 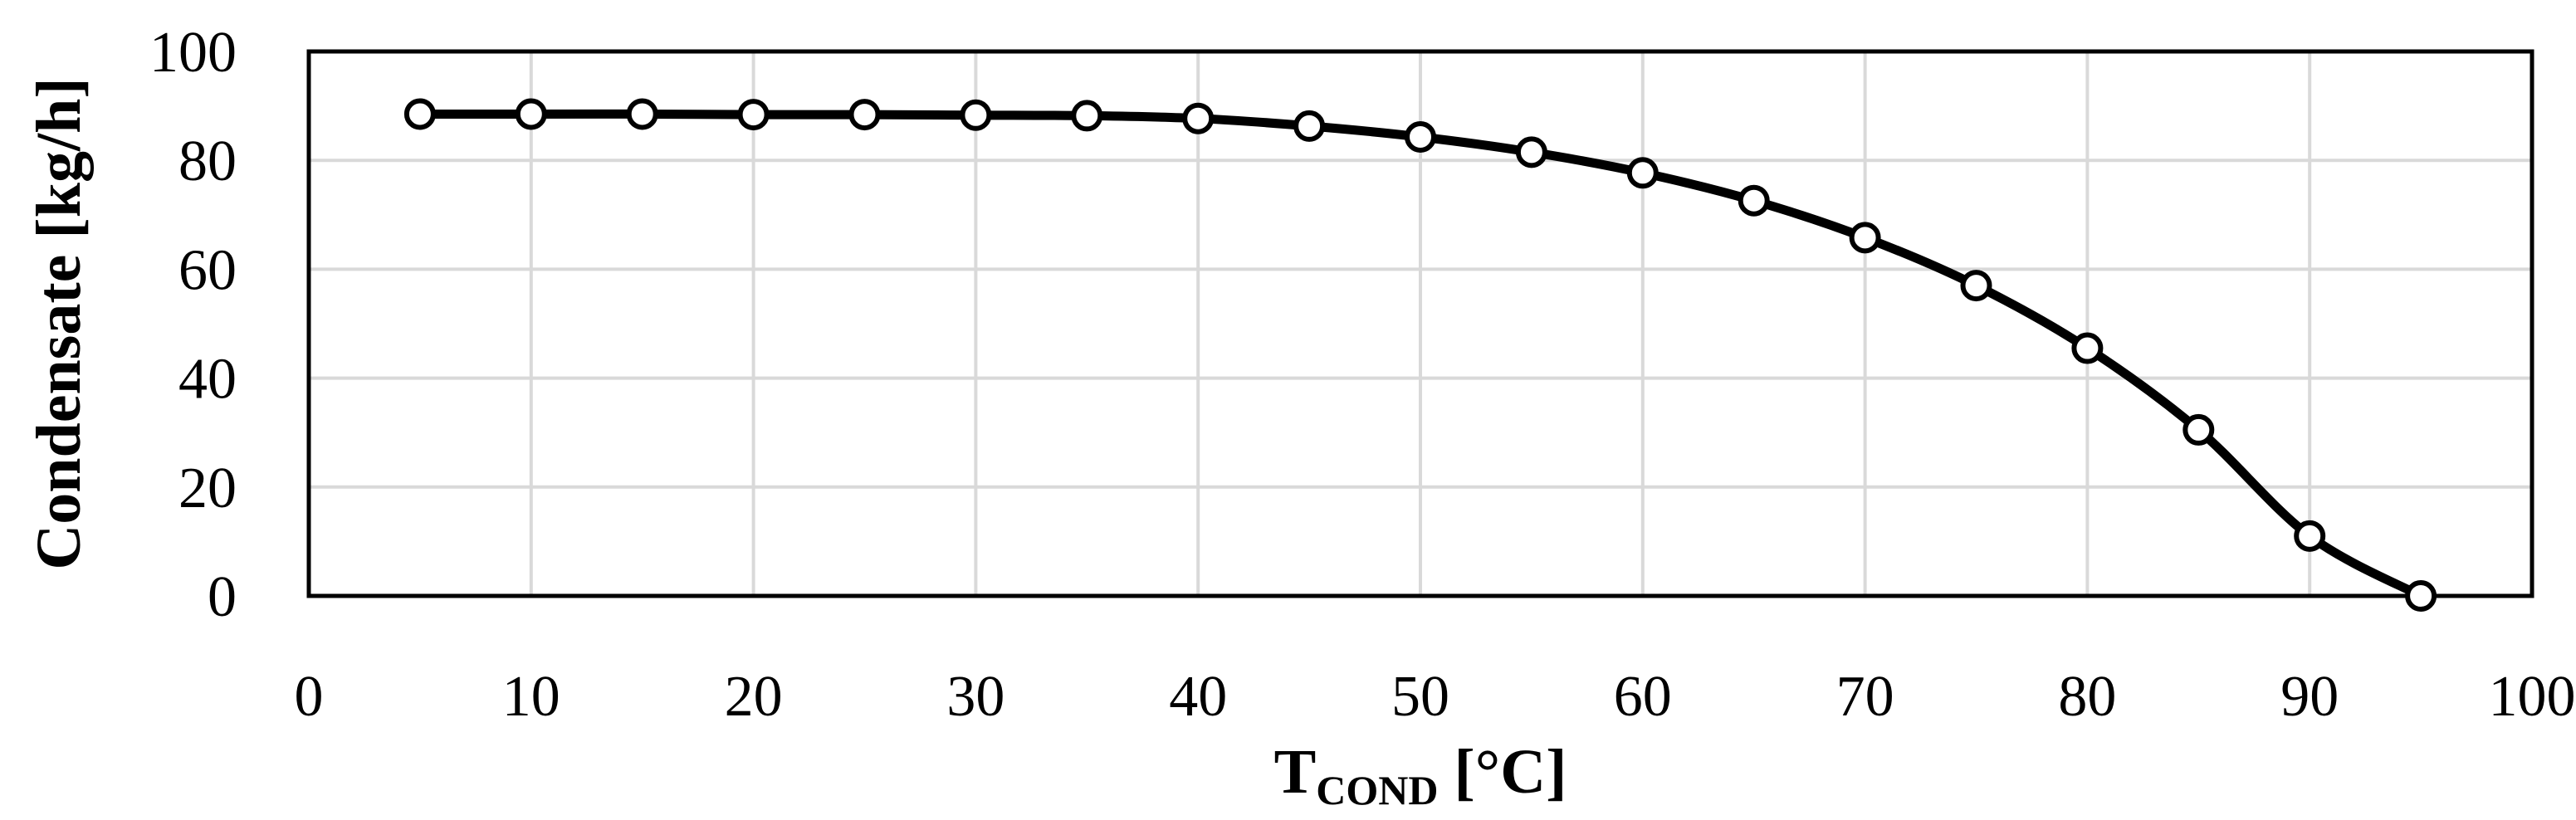 What do you see at coordinates (207, 161) in the screenshot?
I see `y-tick-label: 80` at bounding box center [207, 161].